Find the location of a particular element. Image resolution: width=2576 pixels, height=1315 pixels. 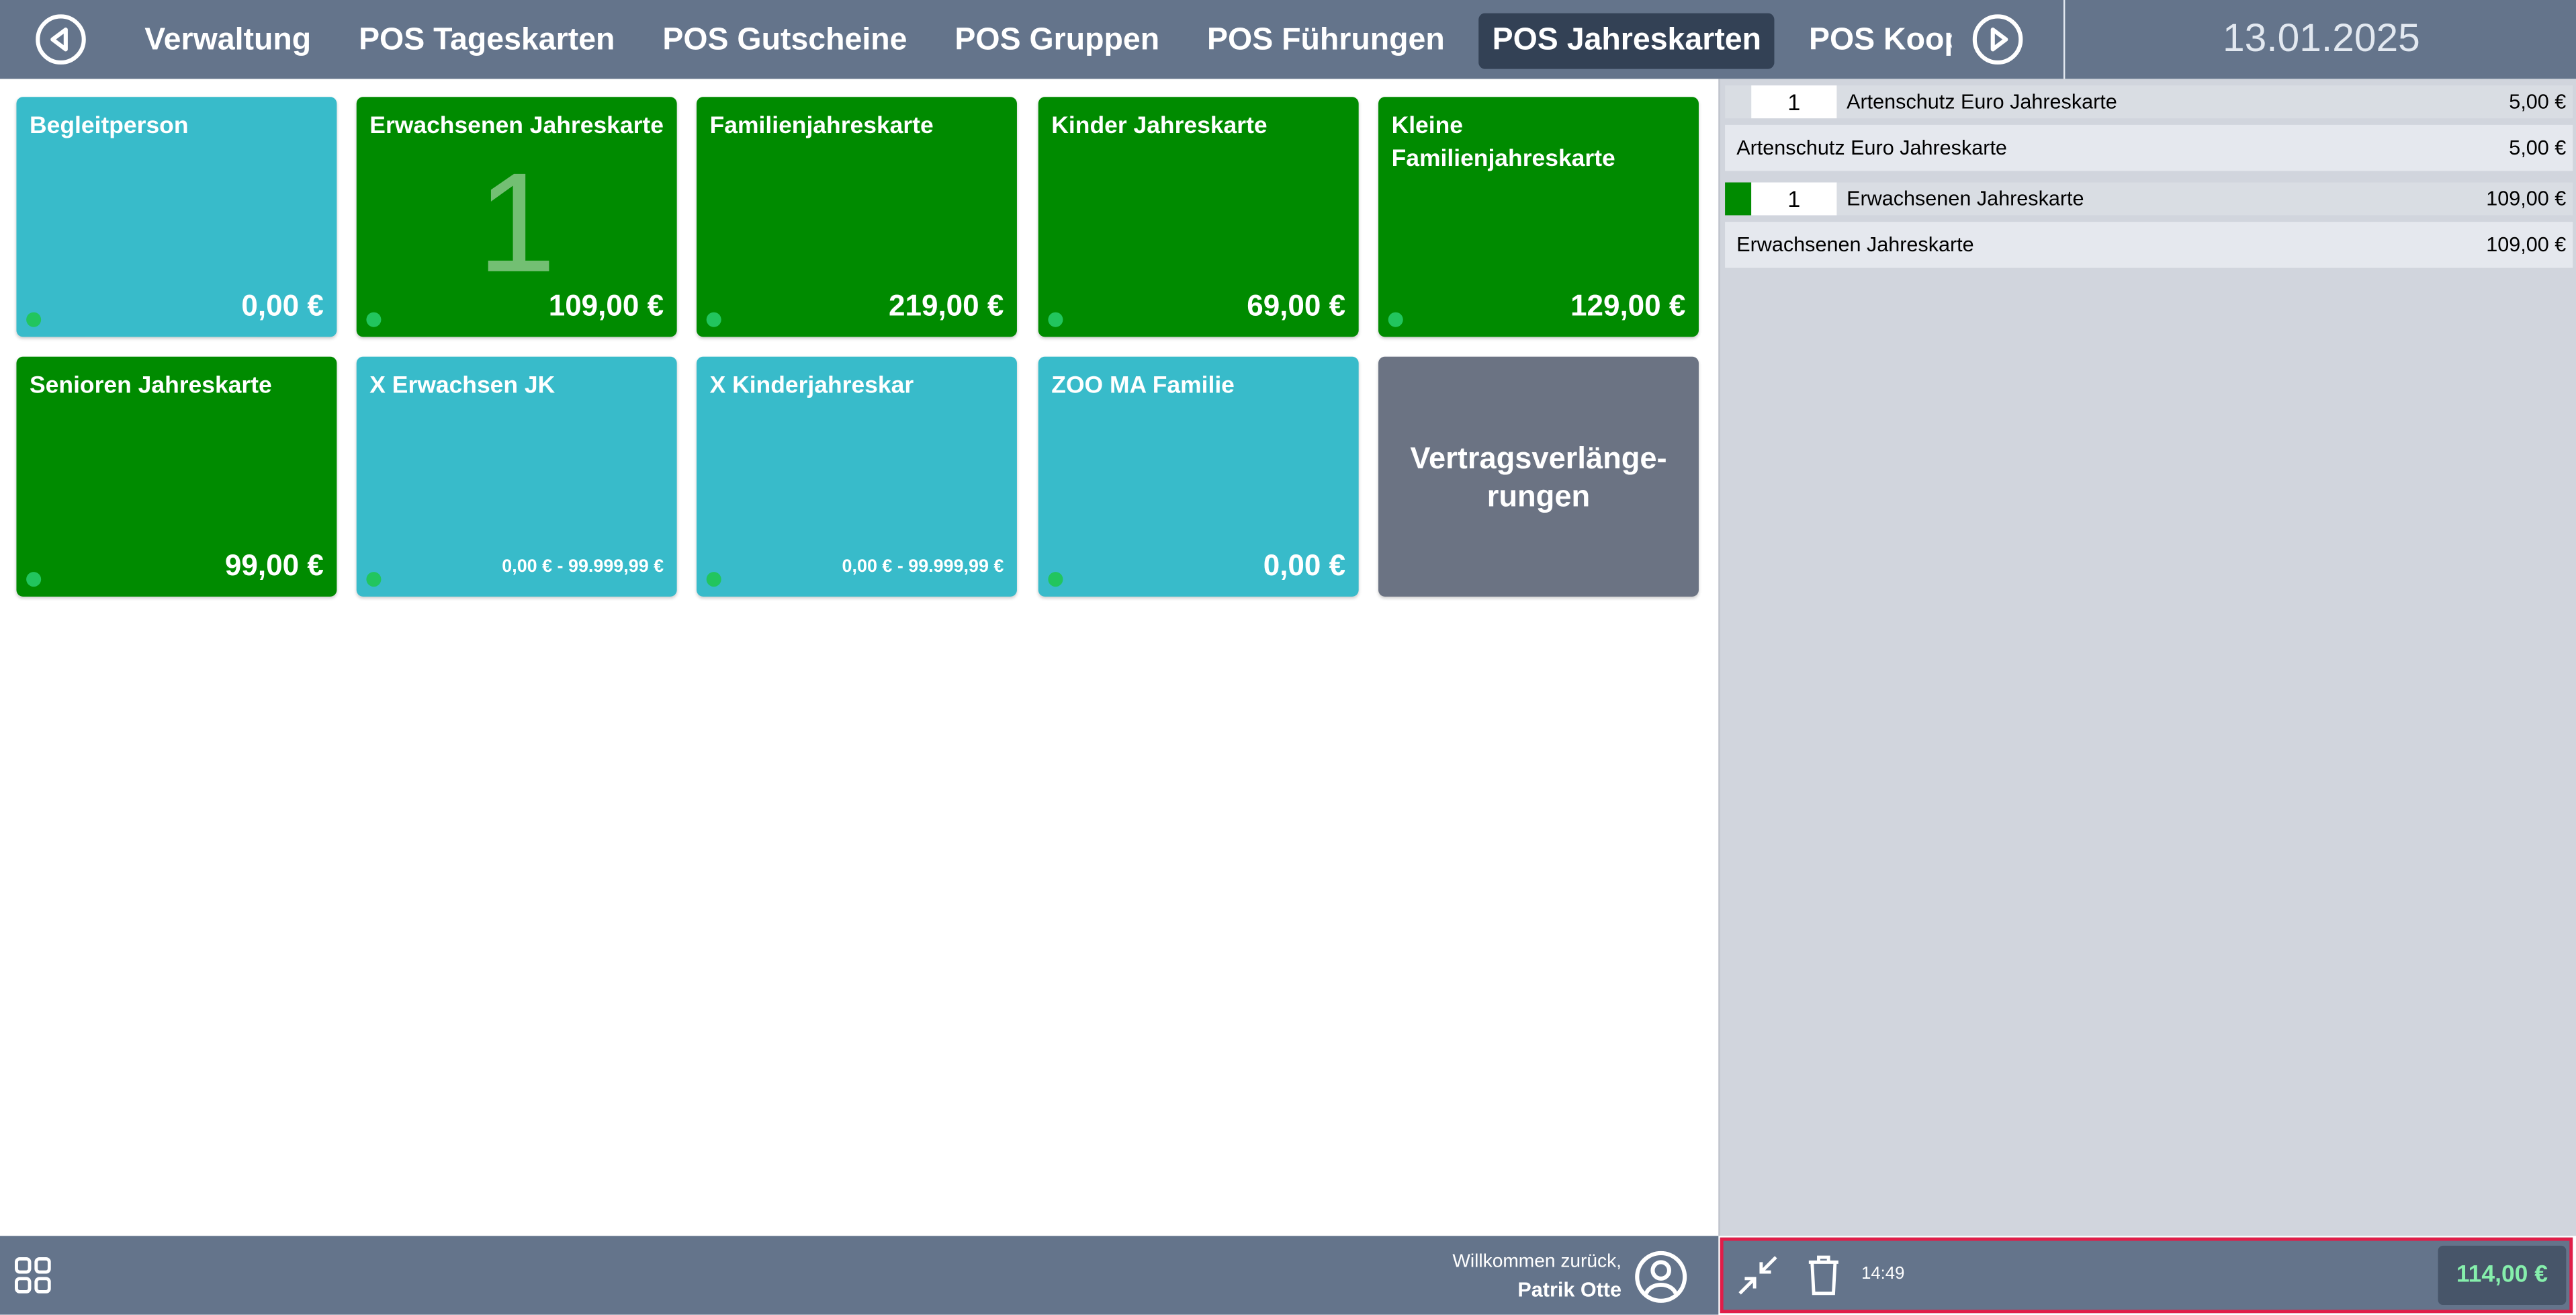

tile-name: Senioren Jahreskarte is located at coordinates (151, 387).